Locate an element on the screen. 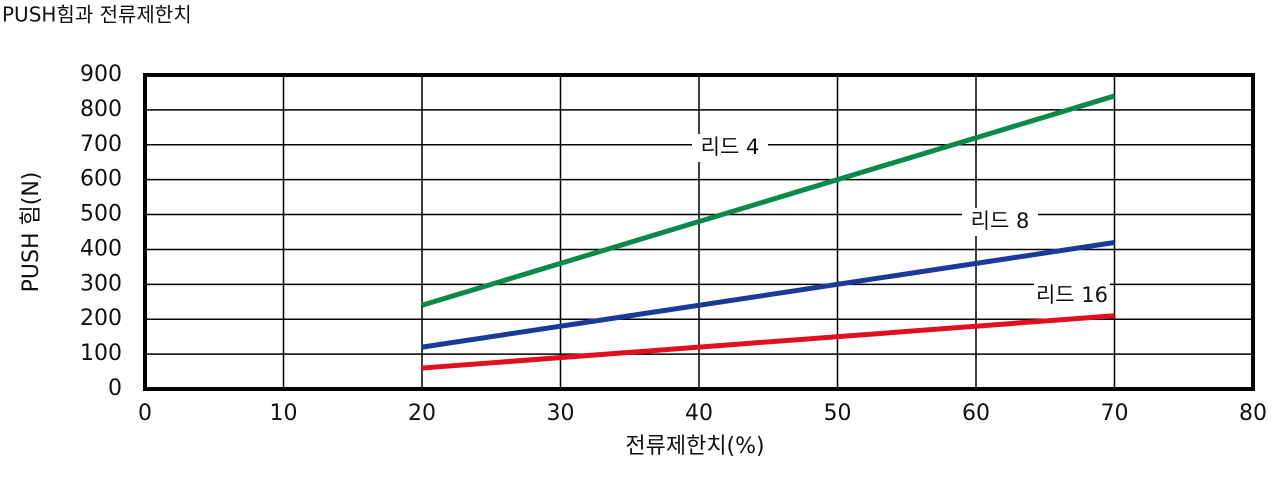  series-label: 리드 4 is located at coordinates (730, 147).